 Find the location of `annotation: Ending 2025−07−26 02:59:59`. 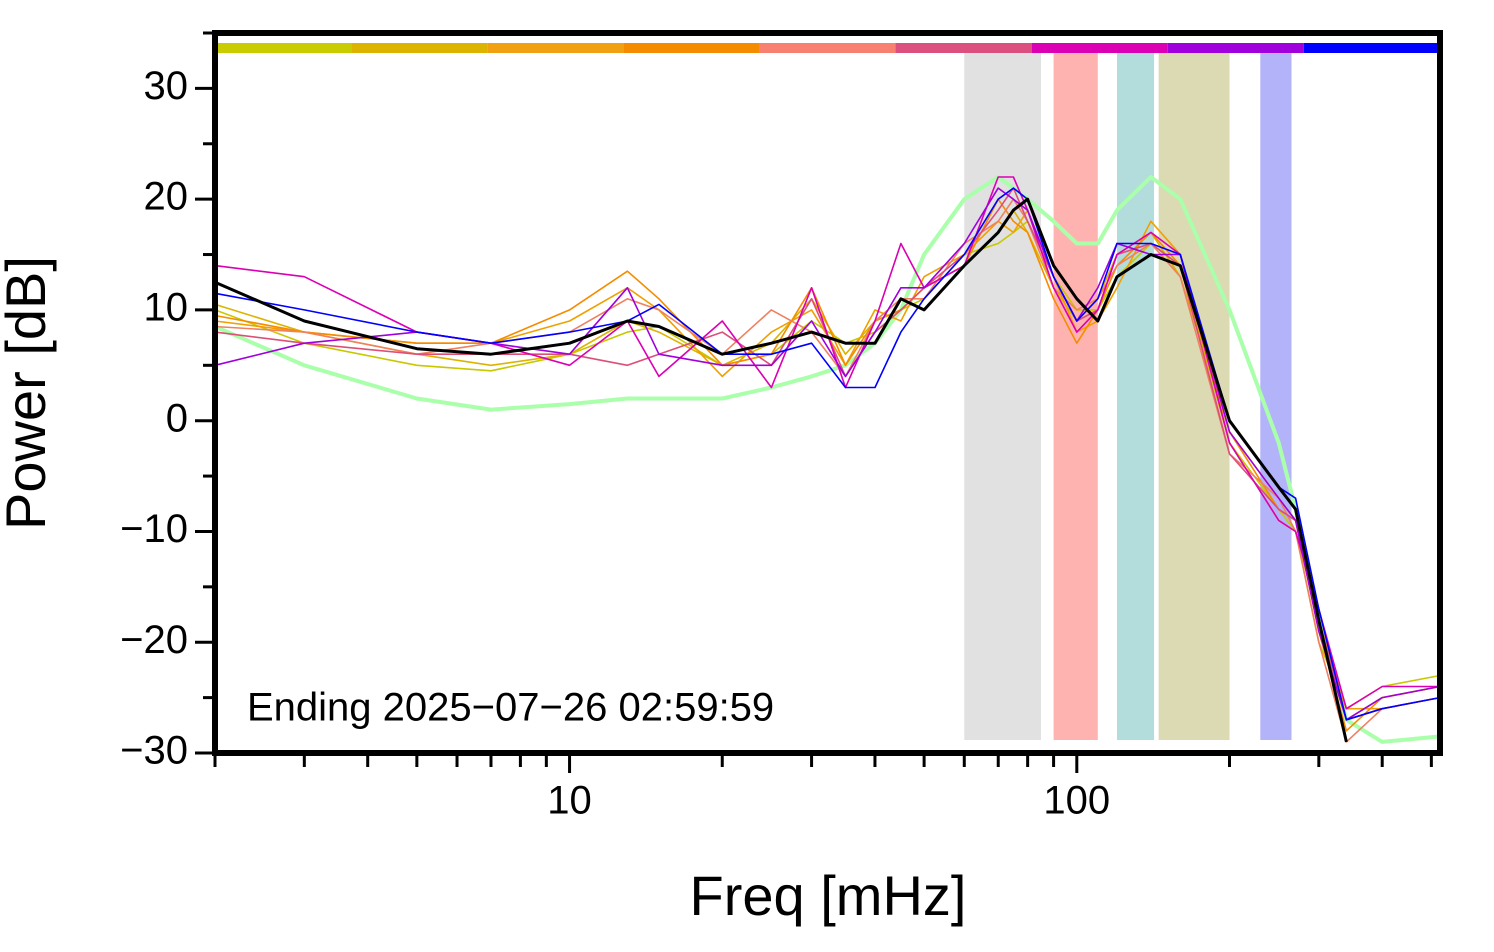

annotation: Ending 2025−07−26 02:59:59 is located at coordinates (510, 708).